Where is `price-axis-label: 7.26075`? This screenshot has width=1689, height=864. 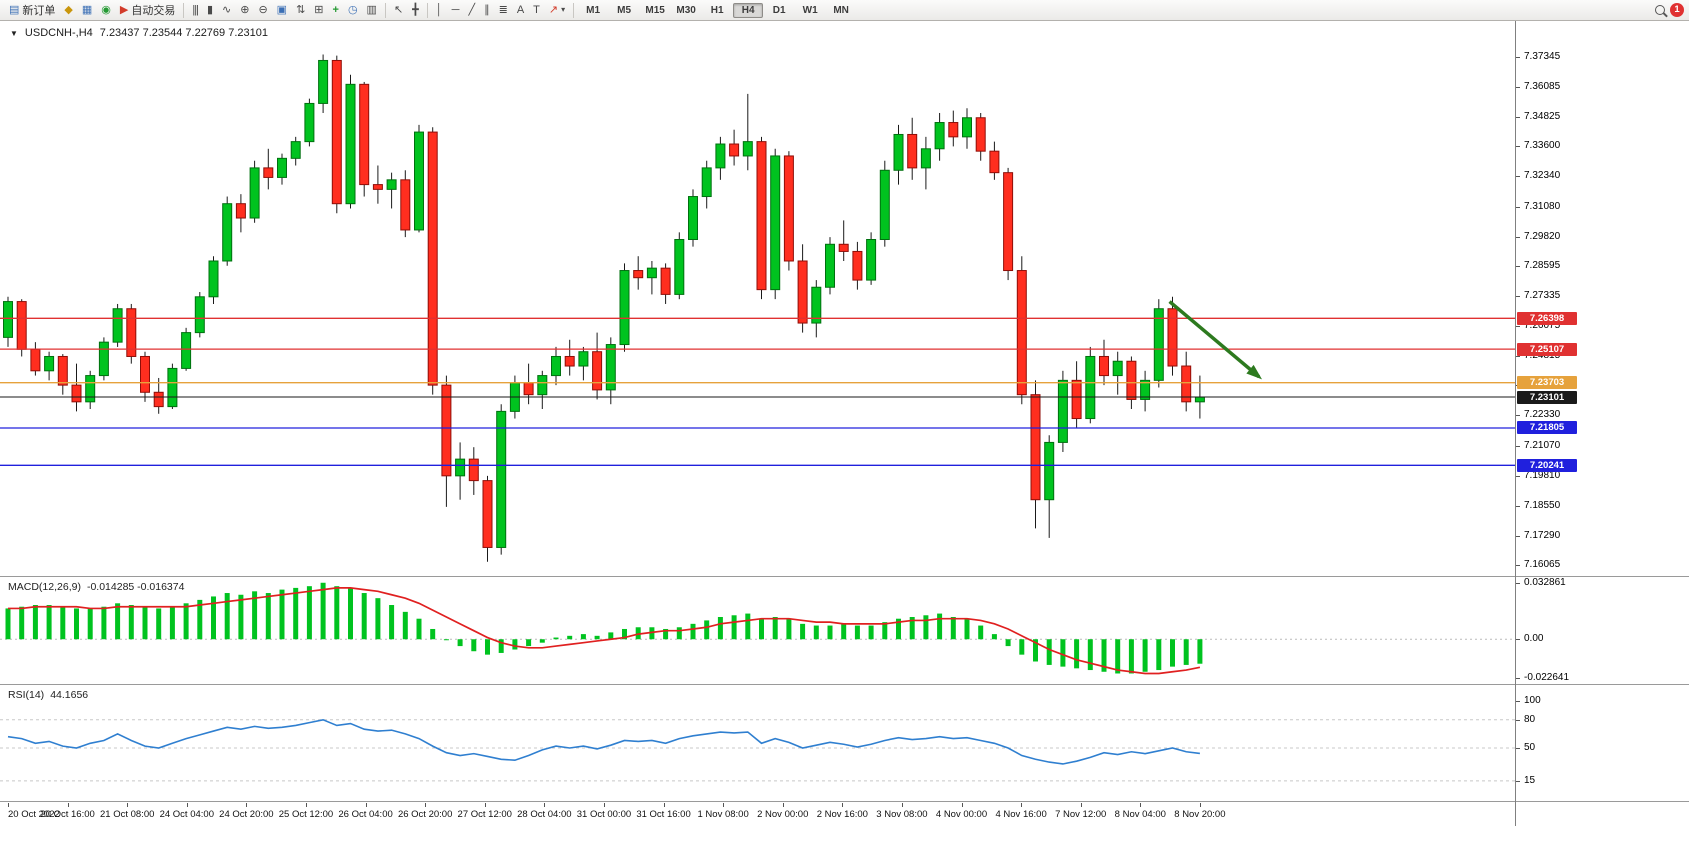 price-axis-label: 7.26075 is located at coordinates (1542, 326).